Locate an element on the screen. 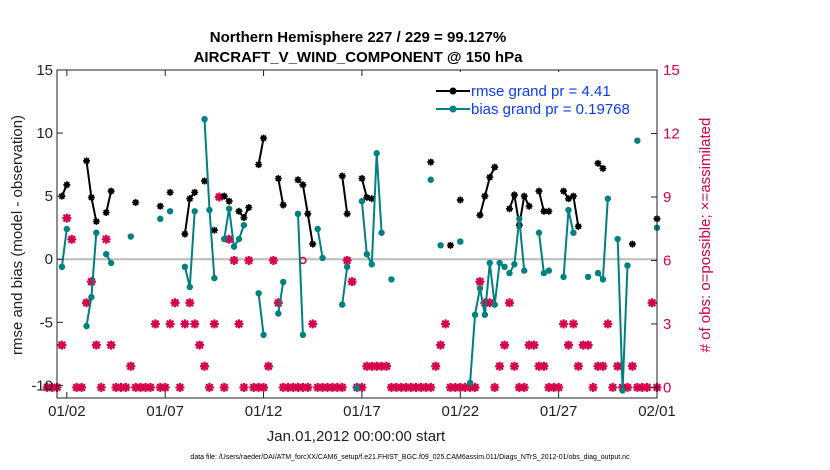  y-right-tick-label: 12 is located at coordinates (671, 133).